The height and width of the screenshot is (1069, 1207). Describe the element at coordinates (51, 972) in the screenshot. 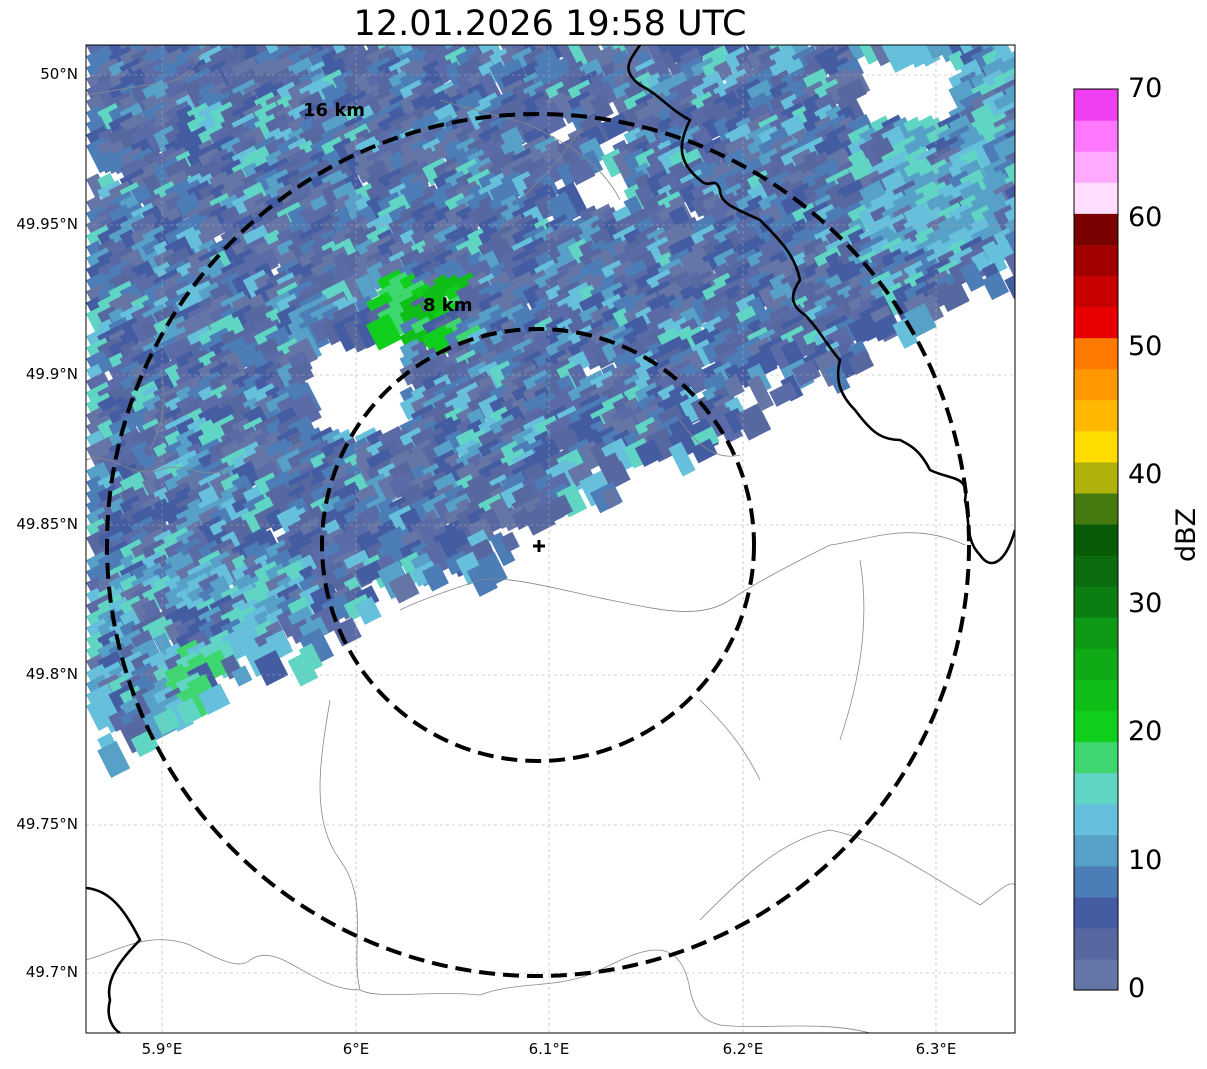

I see `lat-label-49-7: 49.7°N` at that location.